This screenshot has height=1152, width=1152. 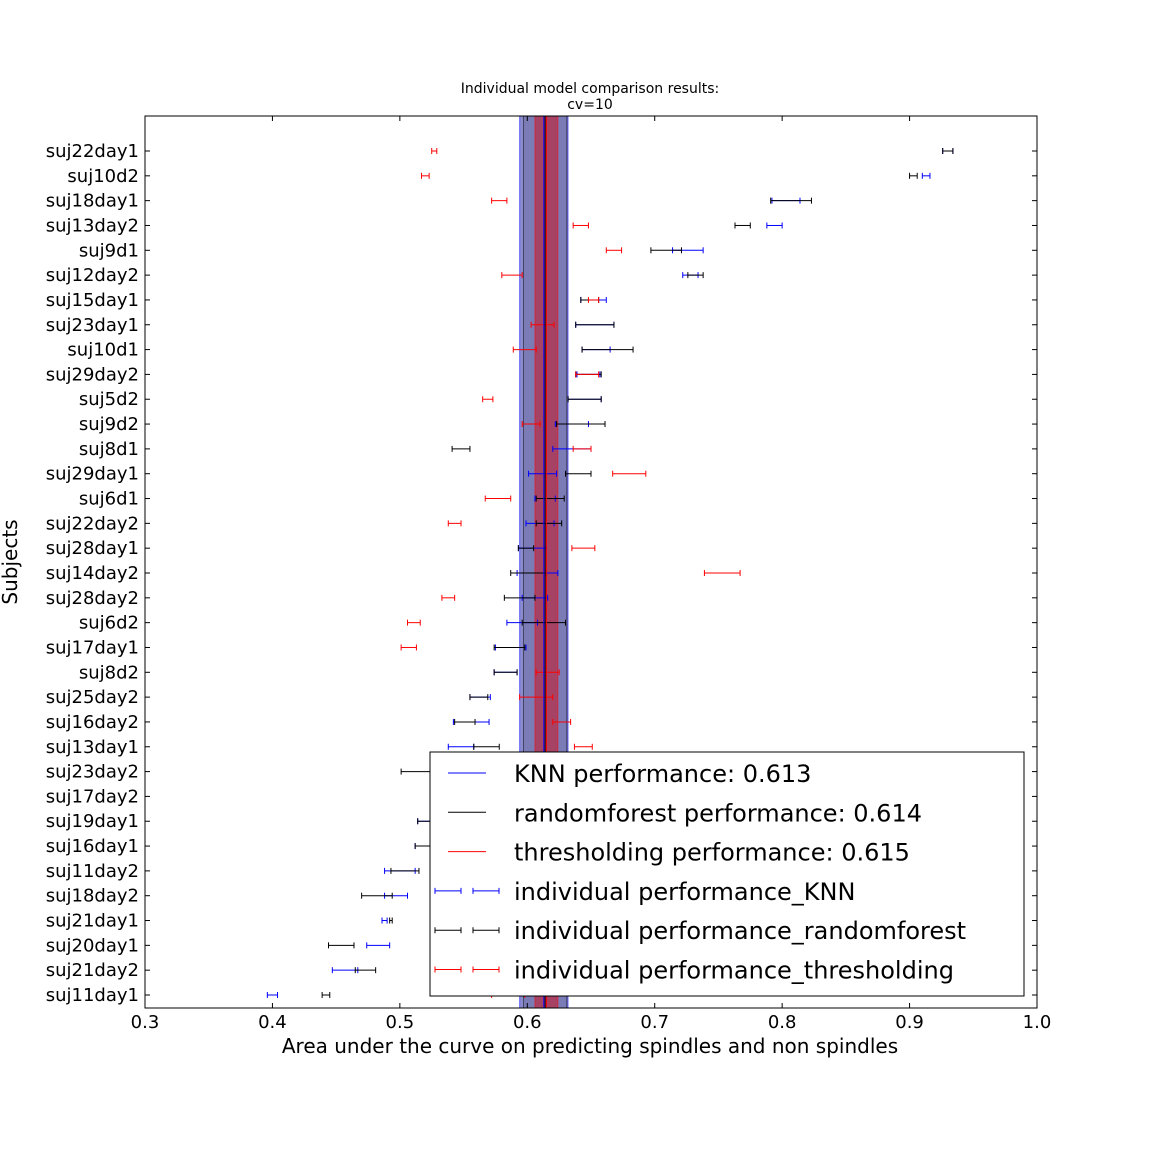 What do you see at coordinates (92, 325) in the screenshot?
I see `y-tick-label: suj23day1` at bounding box center [92, 325].